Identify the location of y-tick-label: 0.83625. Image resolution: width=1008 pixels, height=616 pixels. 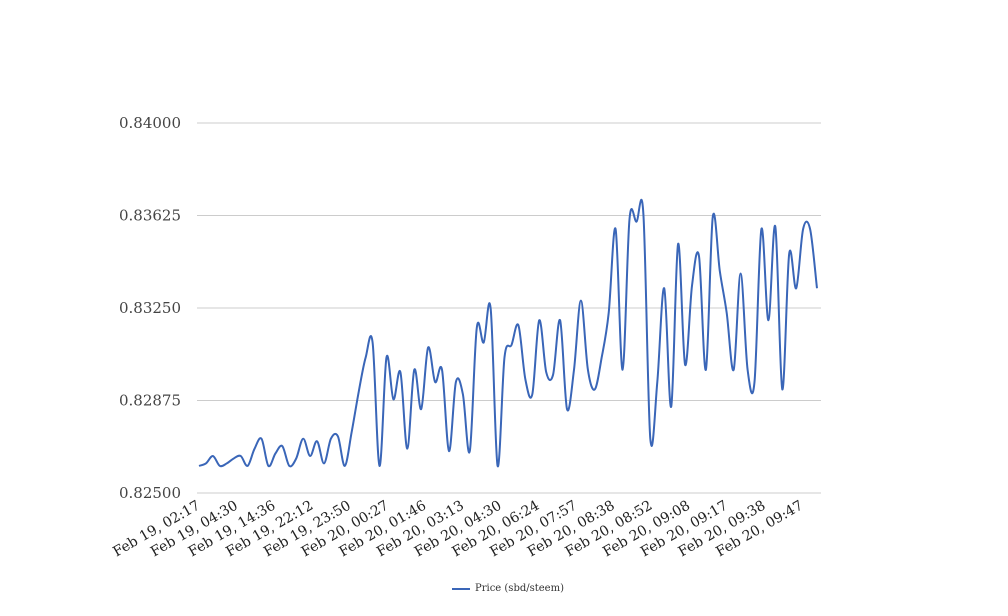
(150, 216).